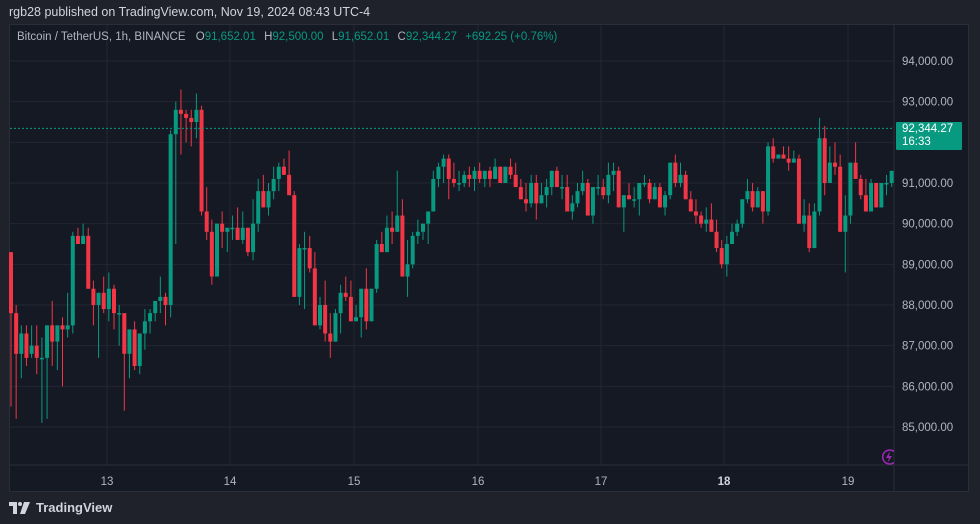  Describe the element at coordinates (848, 482) in the screenshot. I see `time-tick-label: 19` at that location.